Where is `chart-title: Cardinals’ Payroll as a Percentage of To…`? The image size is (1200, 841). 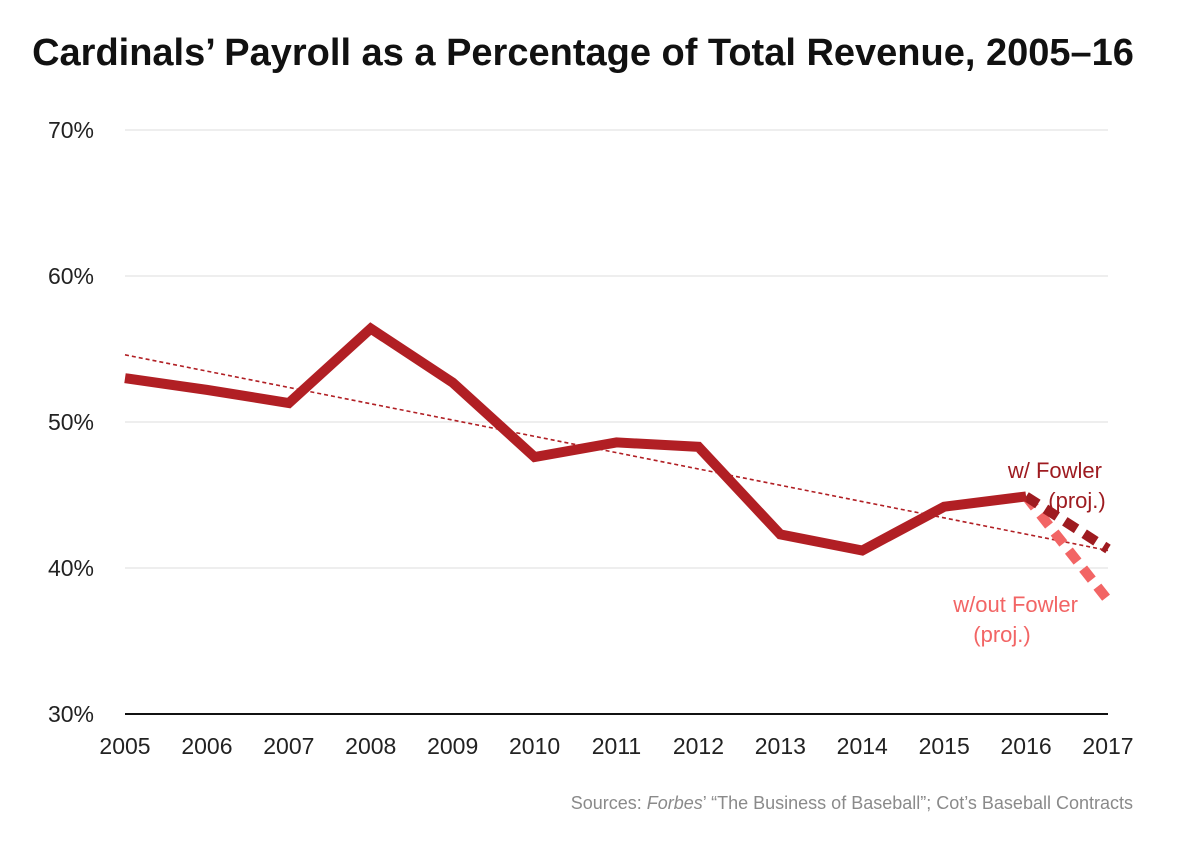
chart-title: Cardinals’ Payroll as a Percentage of To… is located at coordinates (583, 53).